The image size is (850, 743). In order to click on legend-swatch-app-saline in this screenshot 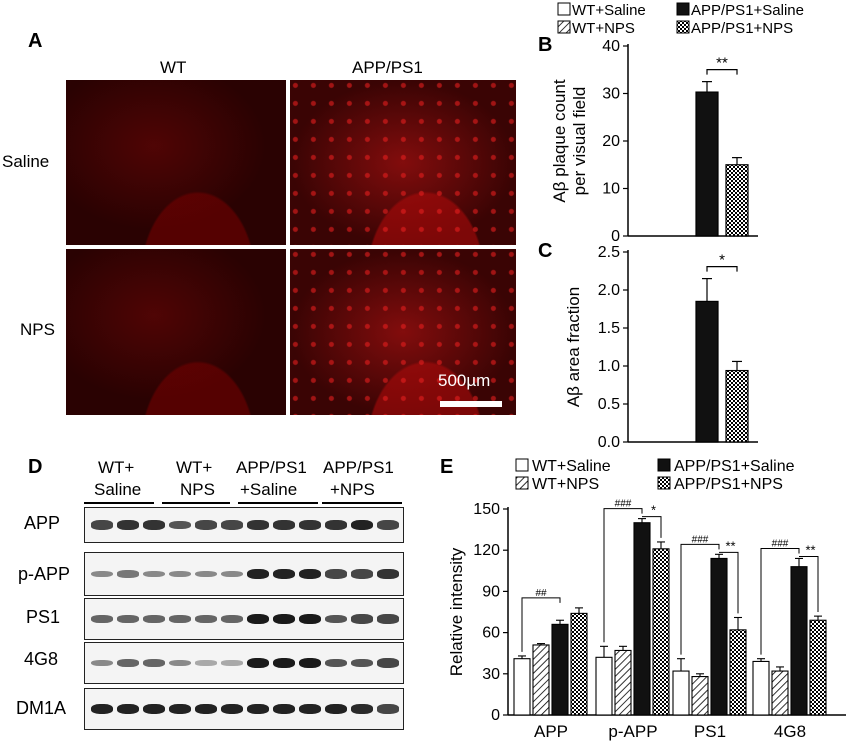, I will do `click(683, 9)`.